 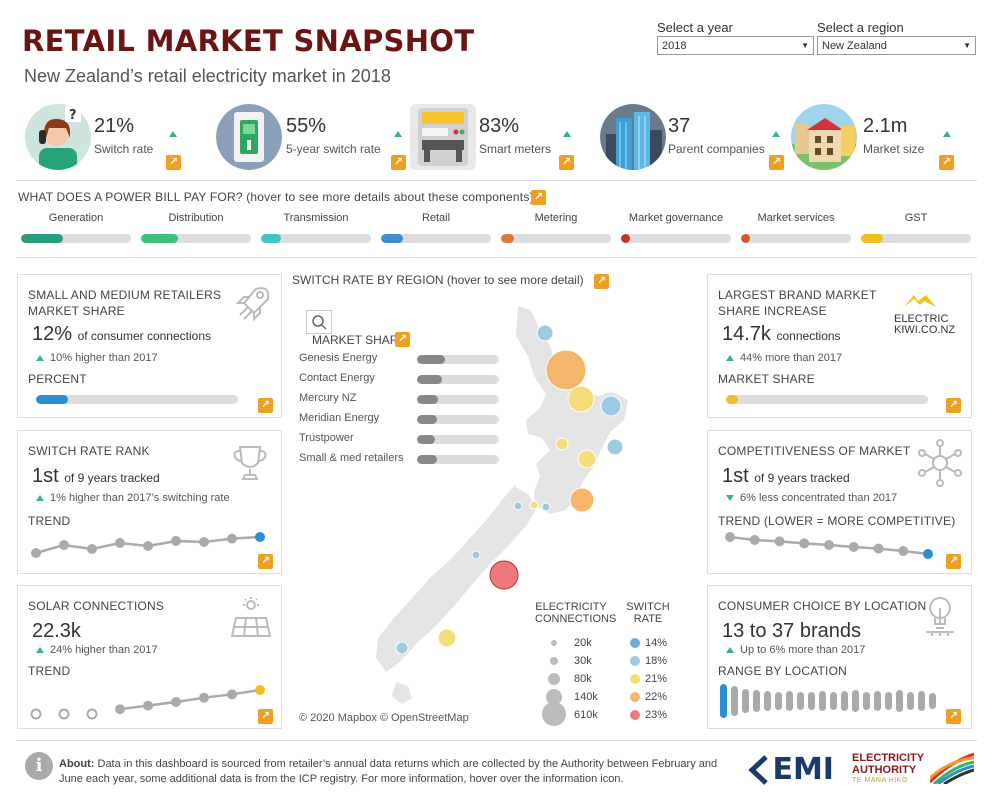 What do you see at coordinates (404, 399) in the screenshot?
I see `market-share-row: Mercury NZ` at bounding box center [404, 399].